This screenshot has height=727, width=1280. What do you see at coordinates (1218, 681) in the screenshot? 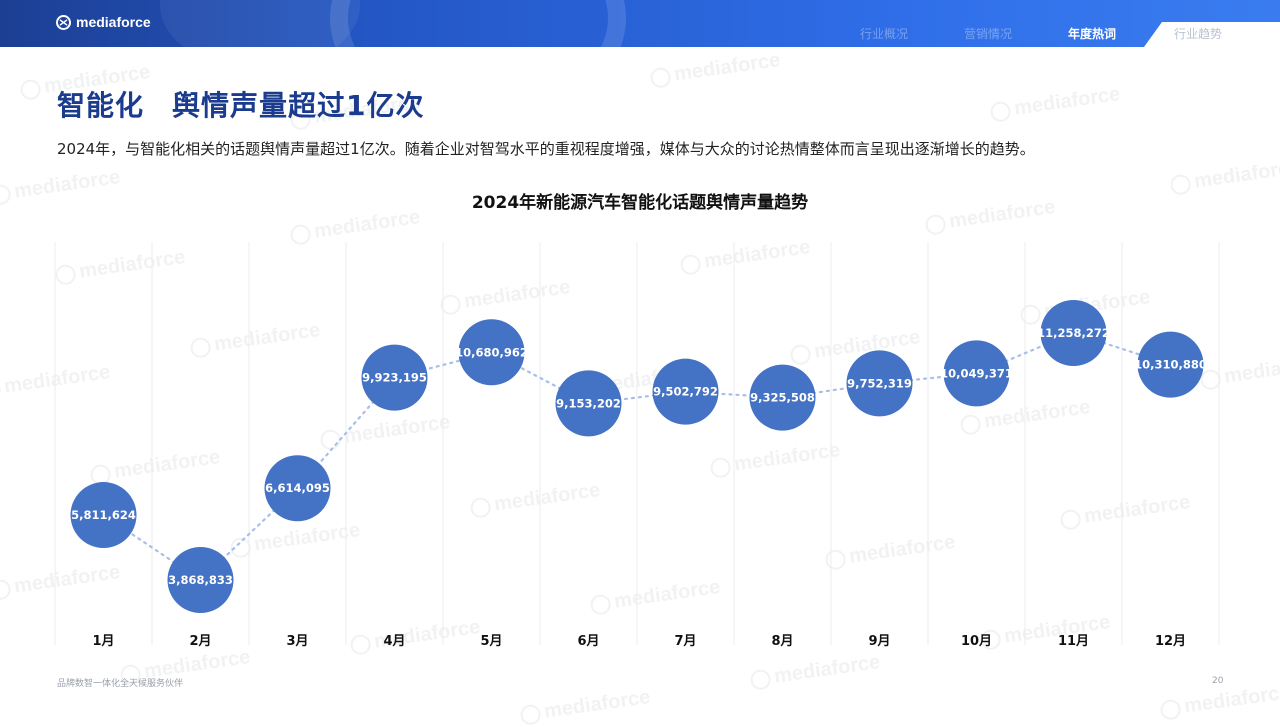
I see `page-number: 20` at bounding box center [1218, 681].